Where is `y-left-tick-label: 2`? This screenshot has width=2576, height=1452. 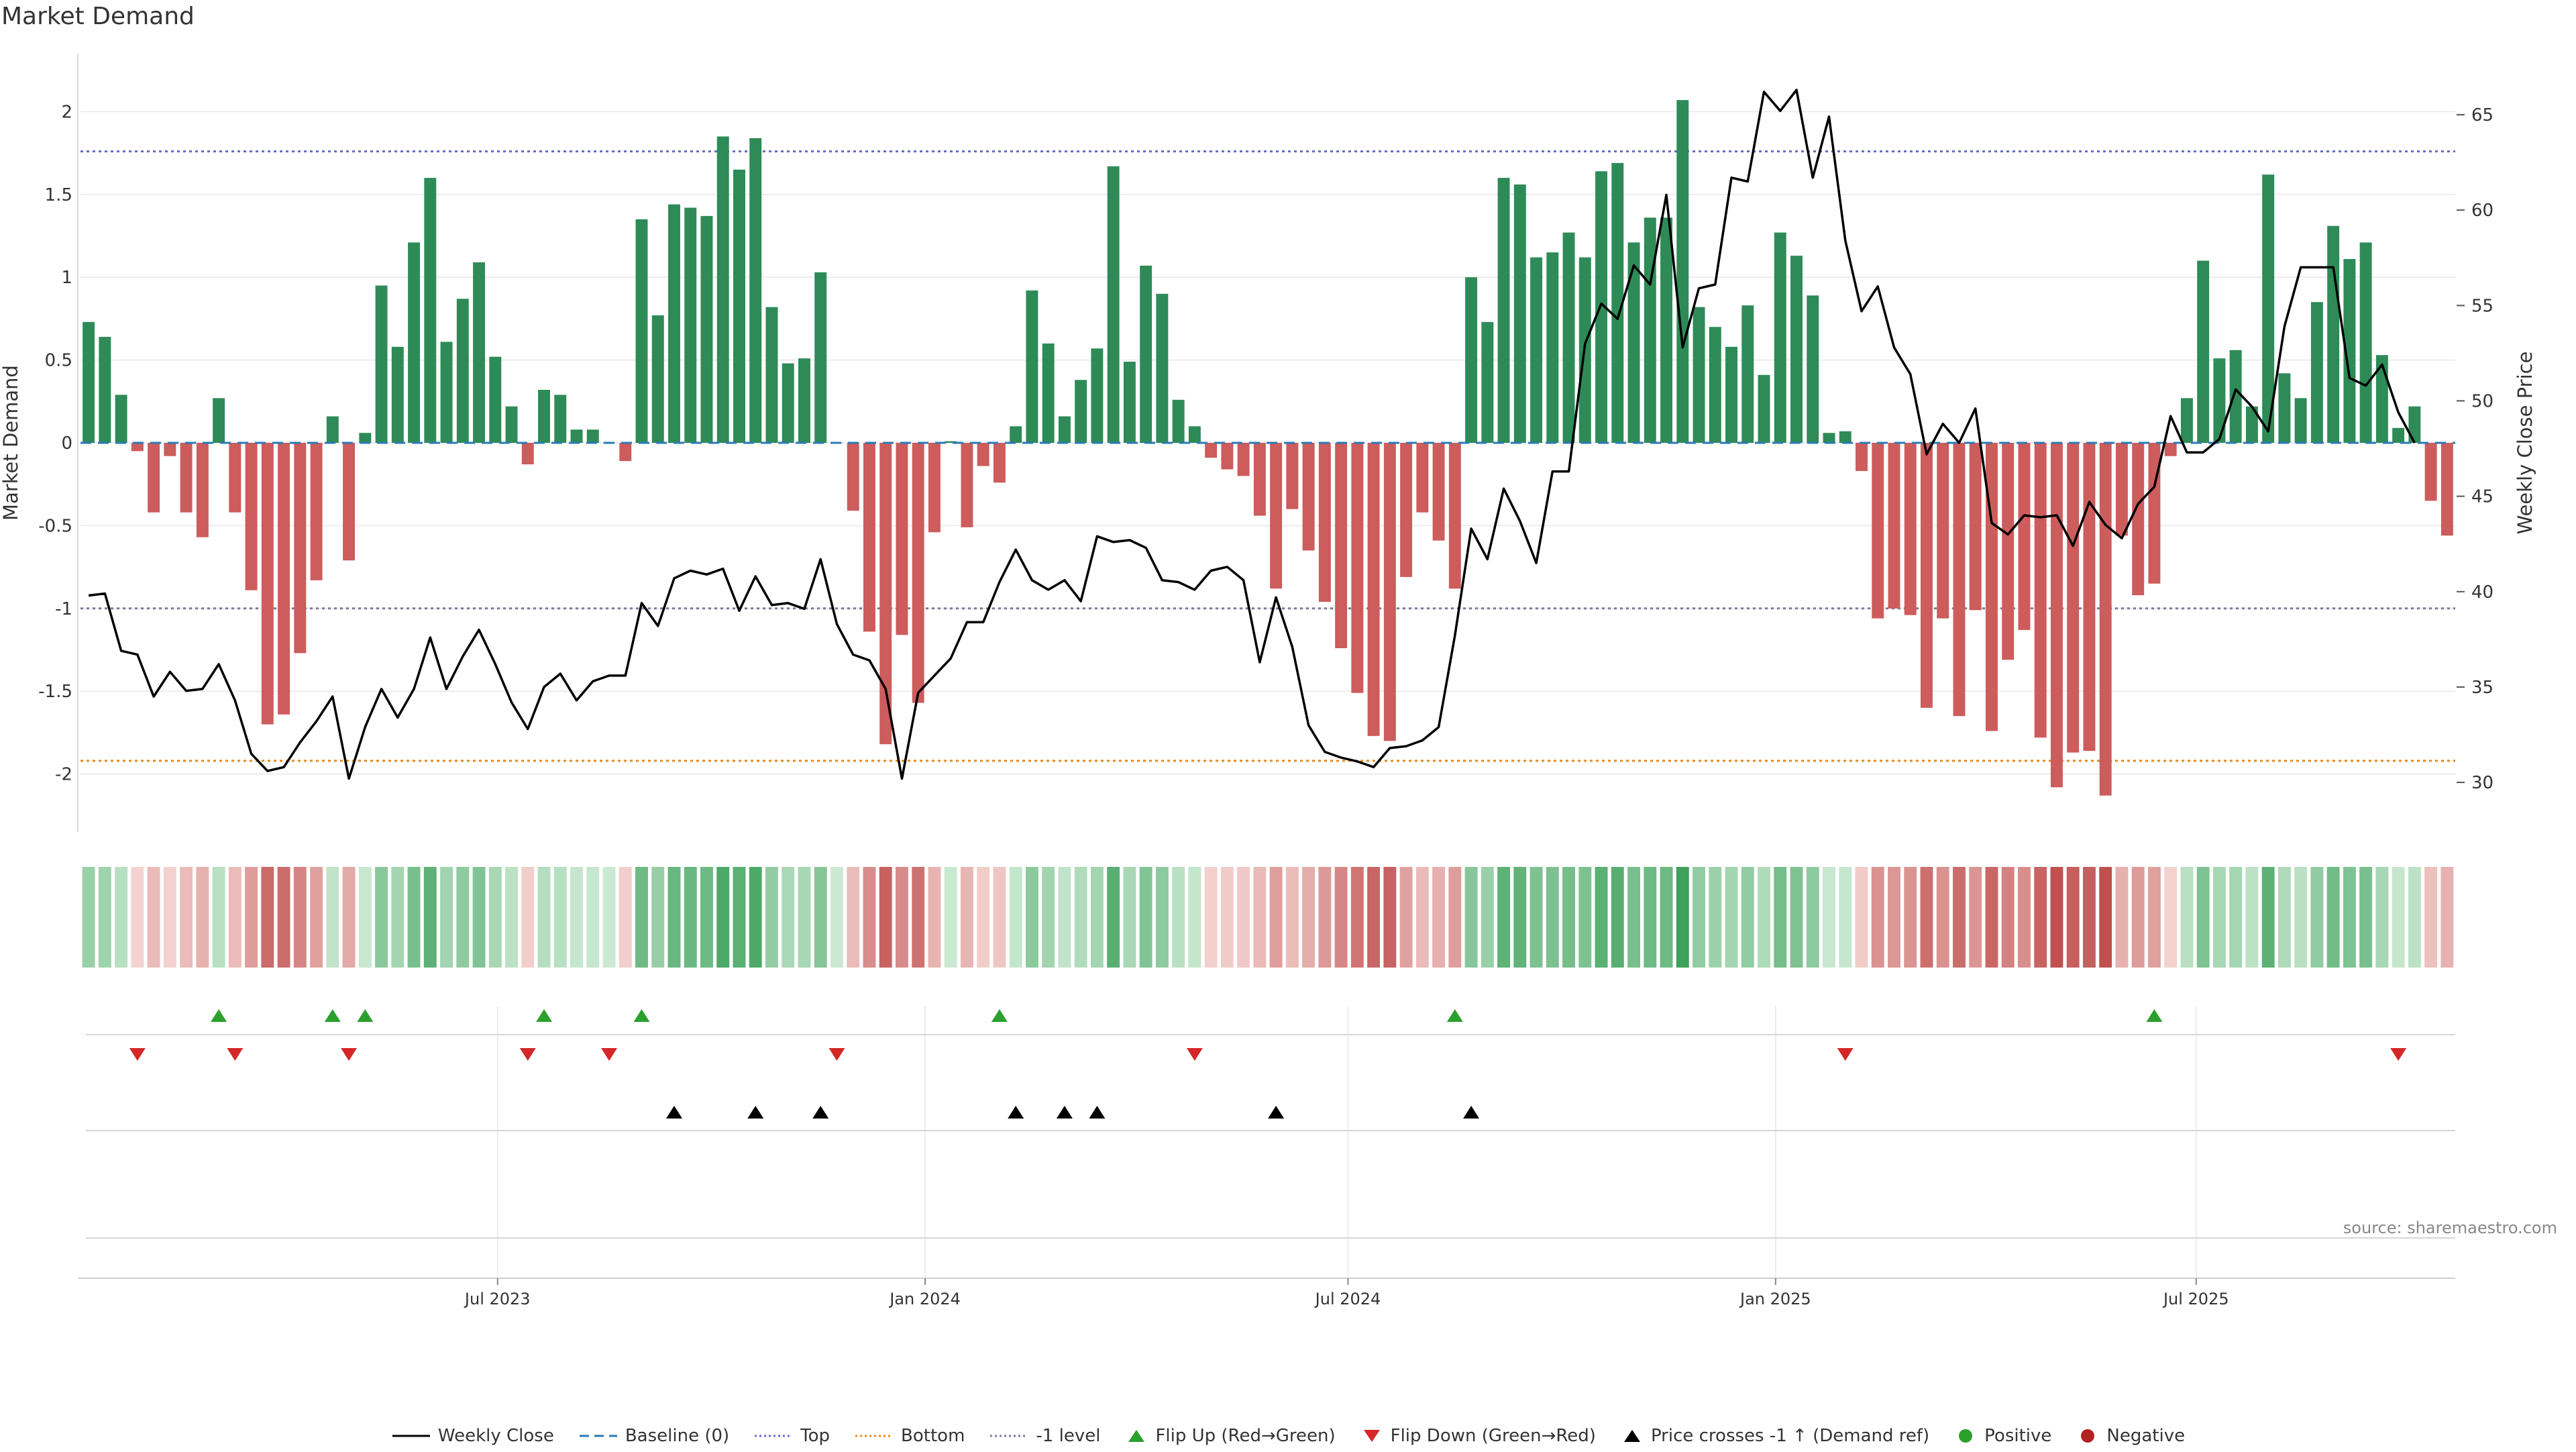
y-left-tick-label: 2 is located at coordinates (66, 112).